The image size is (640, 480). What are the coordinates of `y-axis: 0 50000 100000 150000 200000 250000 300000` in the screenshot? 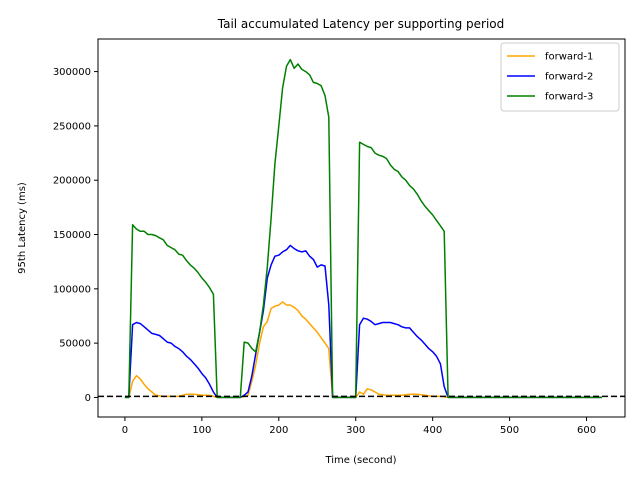 It's located at (75, 235).